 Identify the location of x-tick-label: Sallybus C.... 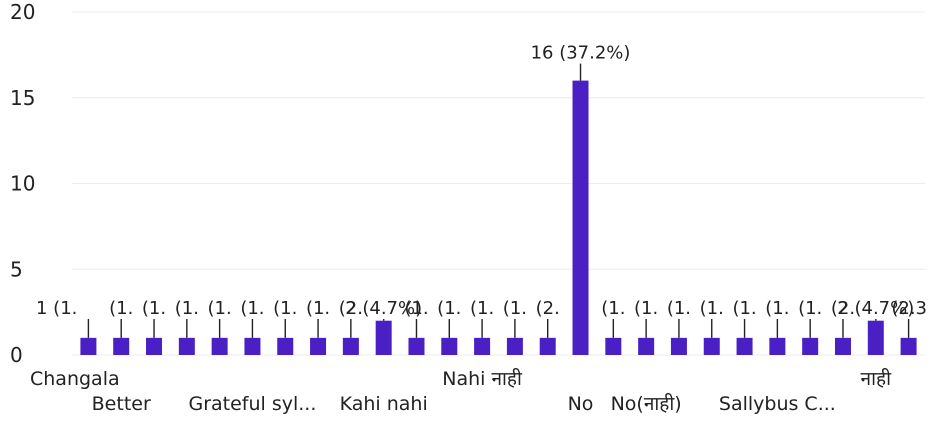
(777, 404).